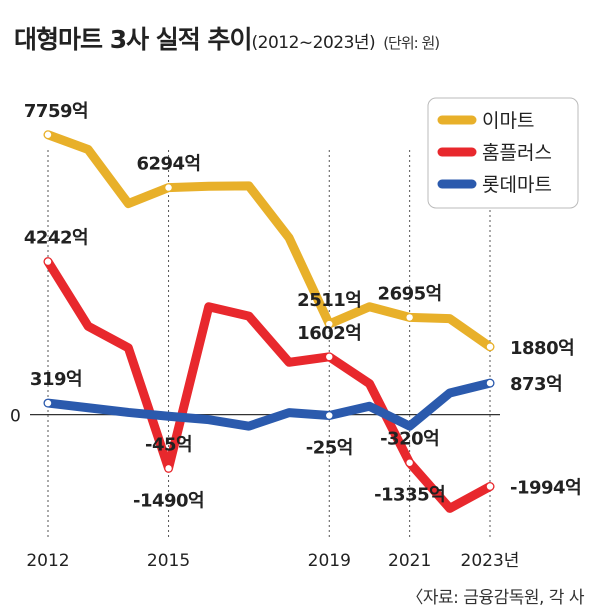  What do you see at coordinates (495, 598) in the screenshot?
I see `chart-source: 〈자료: 금융감독원, 각 사` at bounding box center [495, 598].